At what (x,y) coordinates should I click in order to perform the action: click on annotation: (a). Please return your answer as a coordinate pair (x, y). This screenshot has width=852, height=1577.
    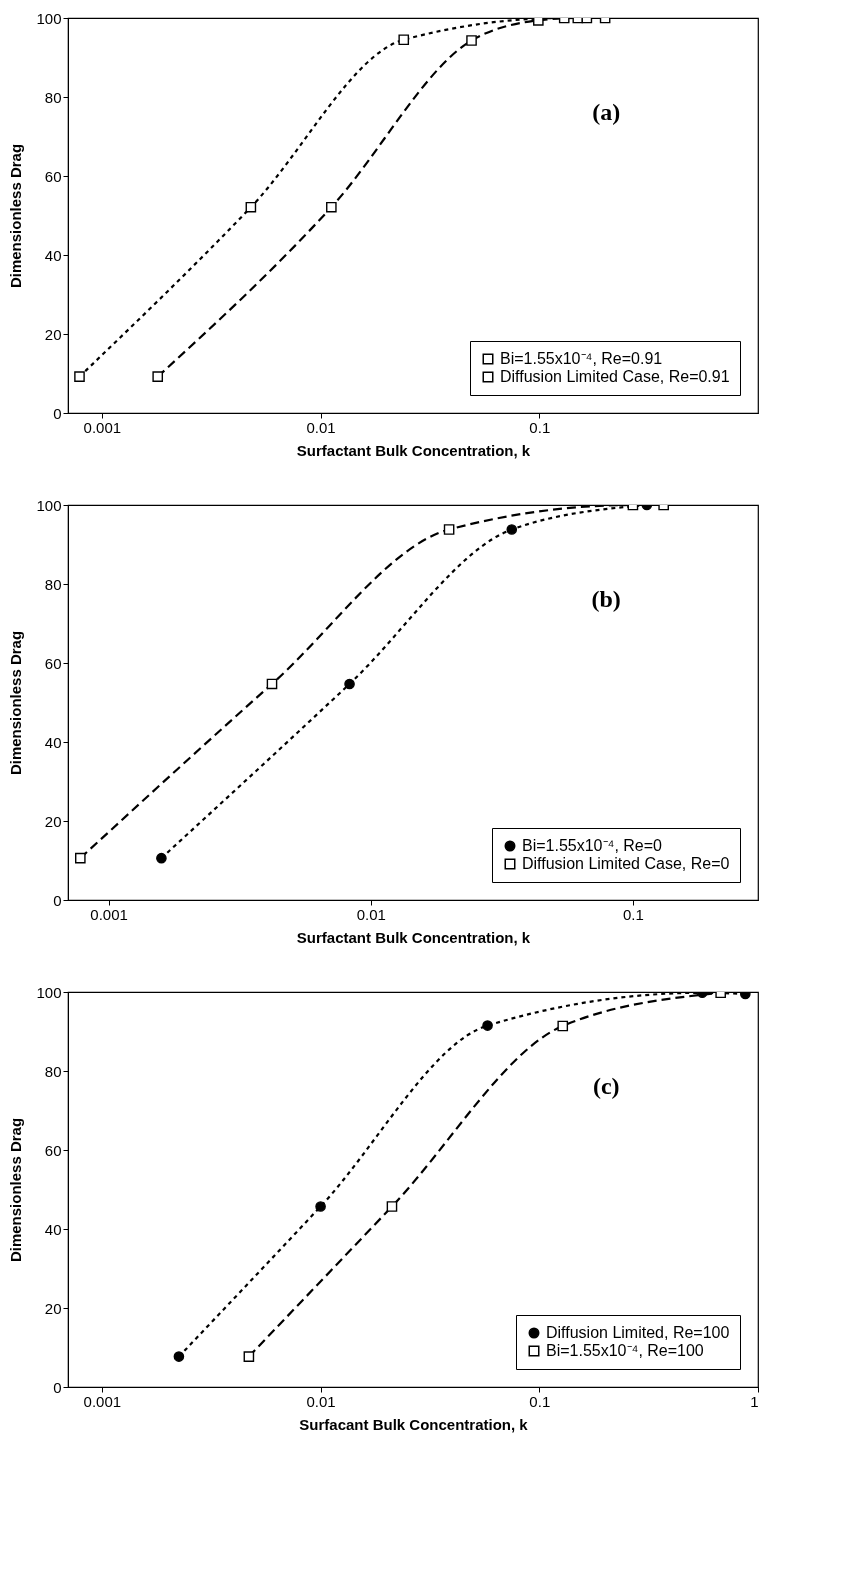
    Looking at the image, I should click on (606, 111).